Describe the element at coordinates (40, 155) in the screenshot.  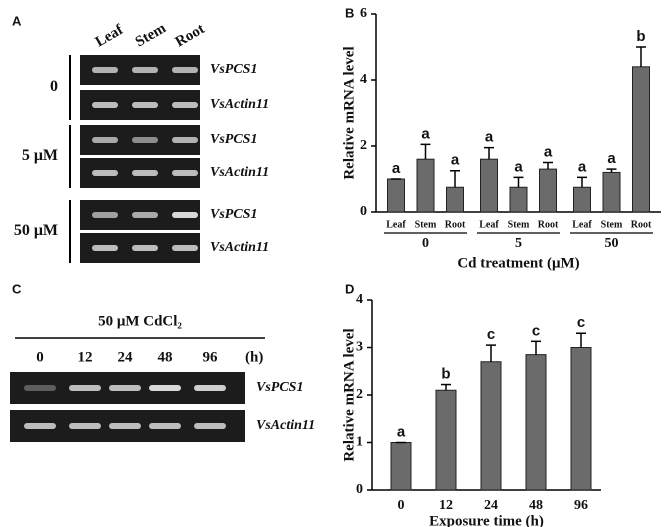
I see `group-label: 5 μM` at that location.